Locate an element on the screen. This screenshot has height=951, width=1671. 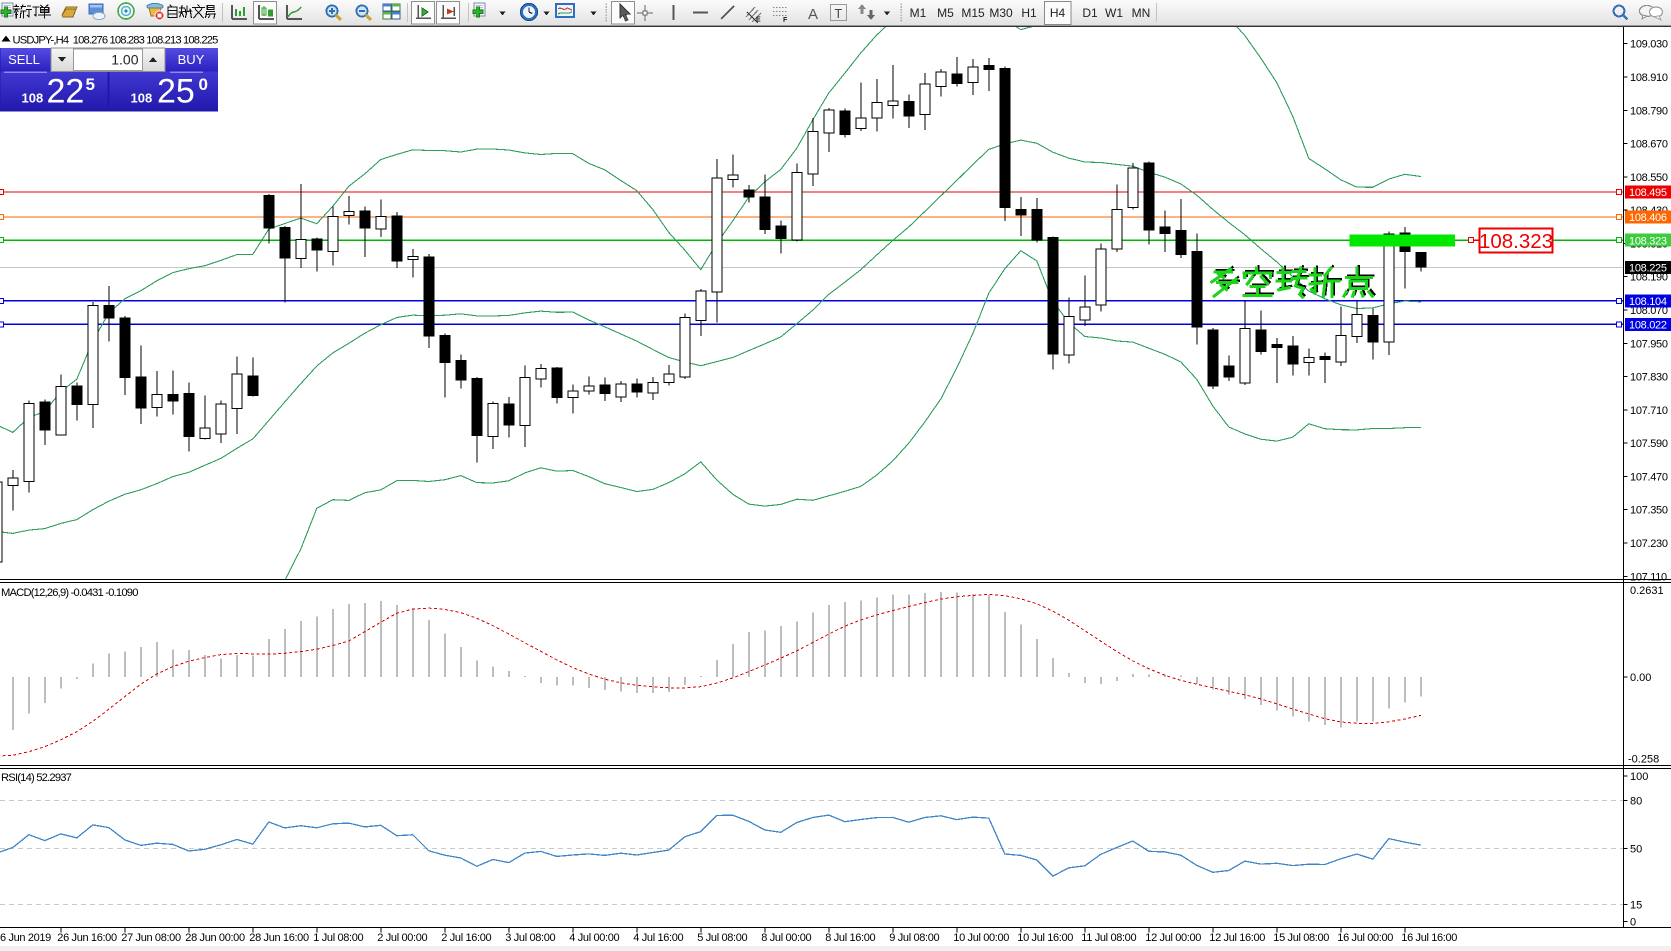
svg-text: H1 is located at coordinates (1029, 13).